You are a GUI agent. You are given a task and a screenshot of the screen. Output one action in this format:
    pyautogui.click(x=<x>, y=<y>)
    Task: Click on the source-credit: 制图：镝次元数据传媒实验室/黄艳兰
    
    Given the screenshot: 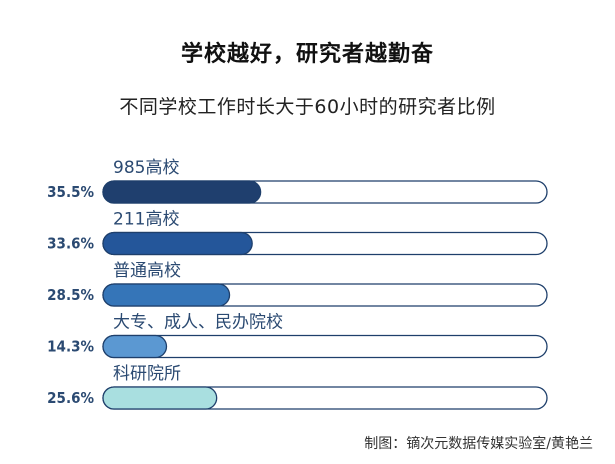 What is the action you would take?
    pyautogui.click(x=478, y=444)
    